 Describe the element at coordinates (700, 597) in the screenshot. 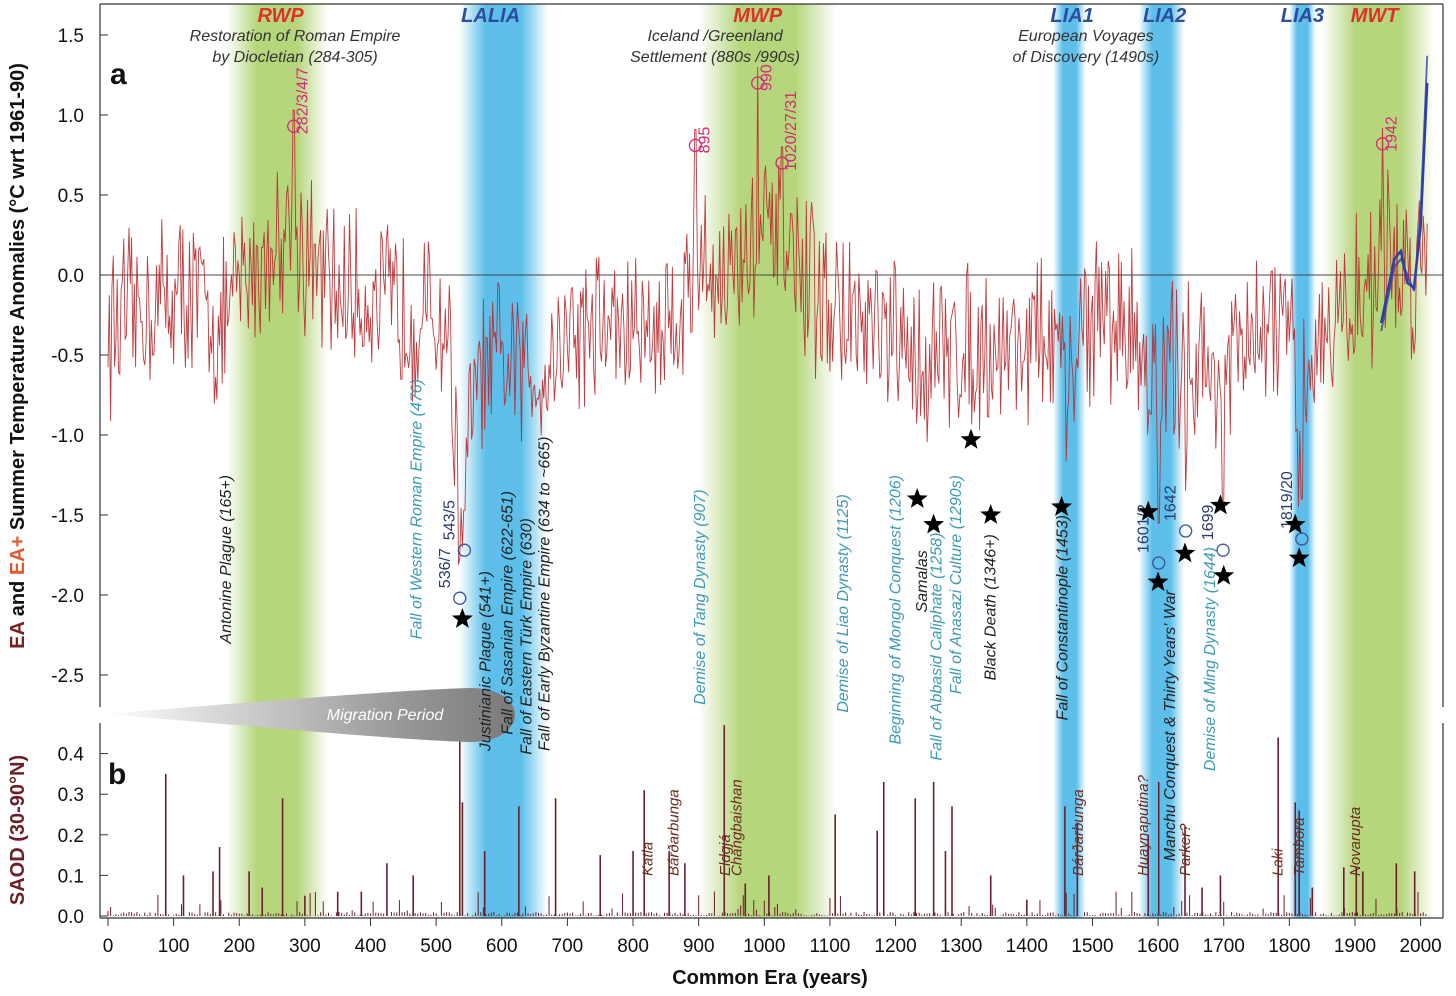

I see `historical-event-label: Demise of Tang Dynasty (907)` at that location.